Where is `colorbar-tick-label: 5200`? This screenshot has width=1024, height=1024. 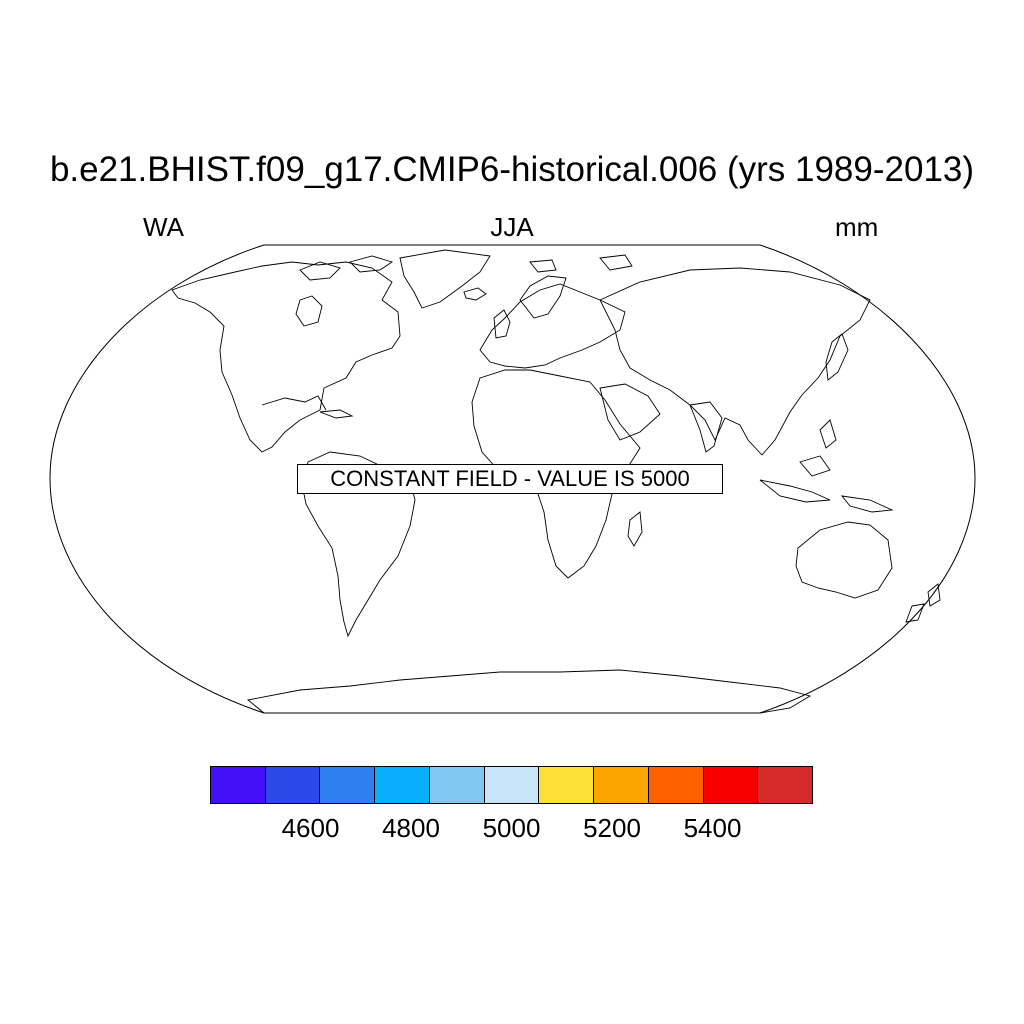 colorbar-tick-label: 5200 is located at coordinates (612, 828).